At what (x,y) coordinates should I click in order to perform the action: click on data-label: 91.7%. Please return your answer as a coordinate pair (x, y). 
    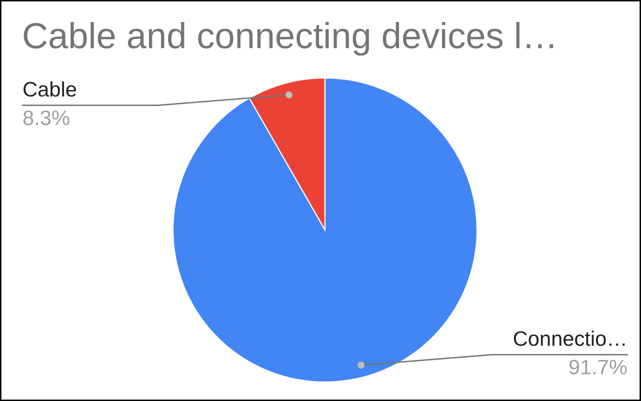
    Looking at the image, I should click on (598, 367).